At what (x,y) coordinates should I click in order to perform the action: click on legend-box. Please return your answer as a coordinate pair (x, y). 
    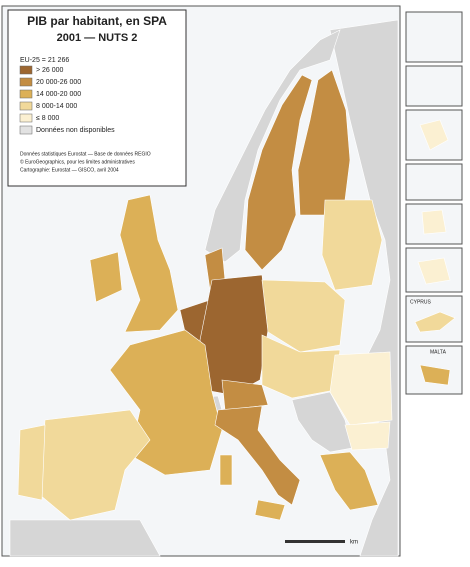
    Looking at the image, I should click on (97, 98).